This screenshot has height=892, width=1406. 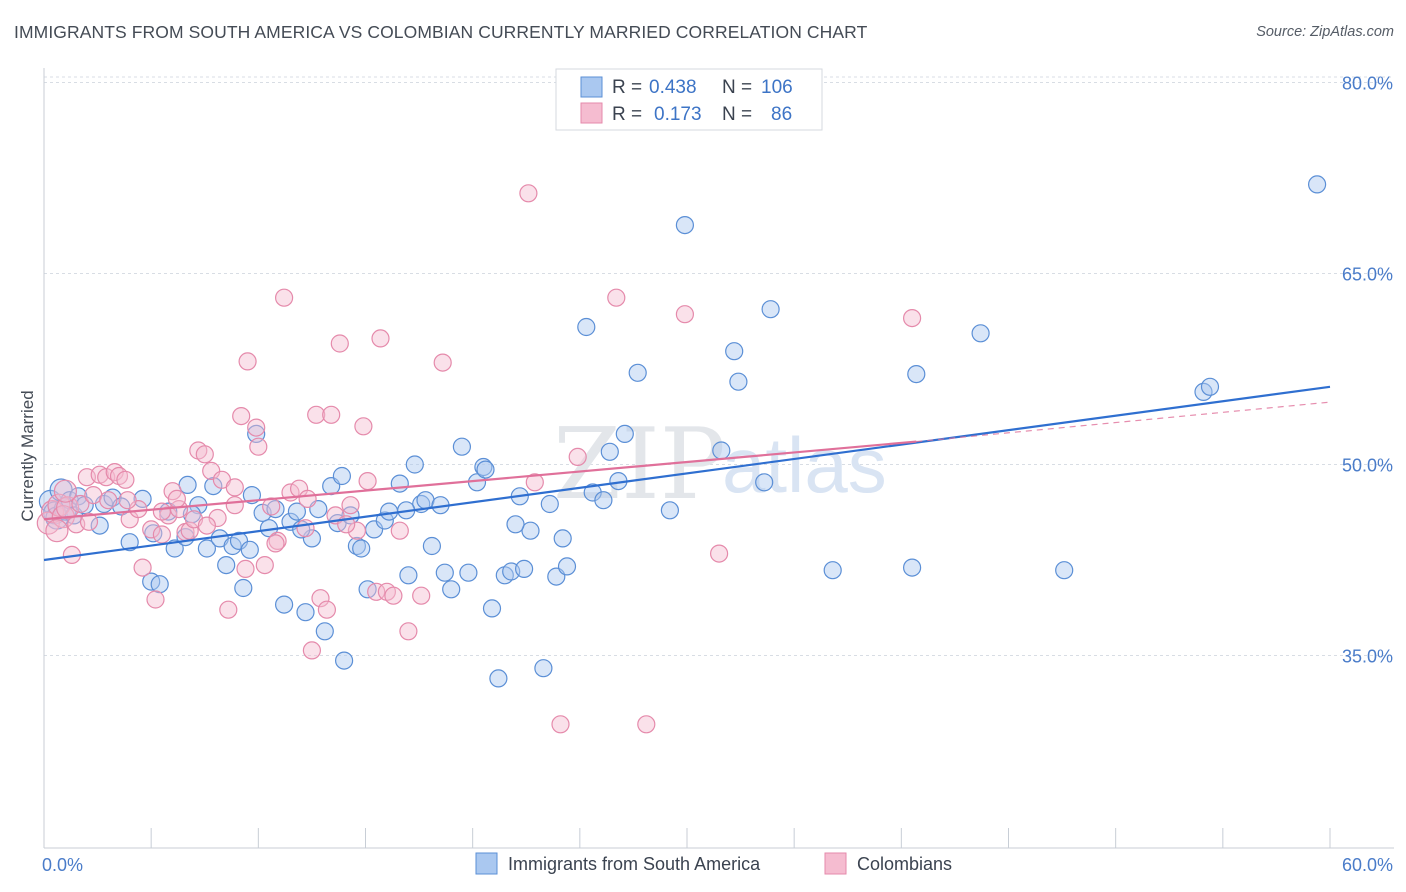 I want to click on y-tick-label: 80.0%, so click(x=1367, y=84).